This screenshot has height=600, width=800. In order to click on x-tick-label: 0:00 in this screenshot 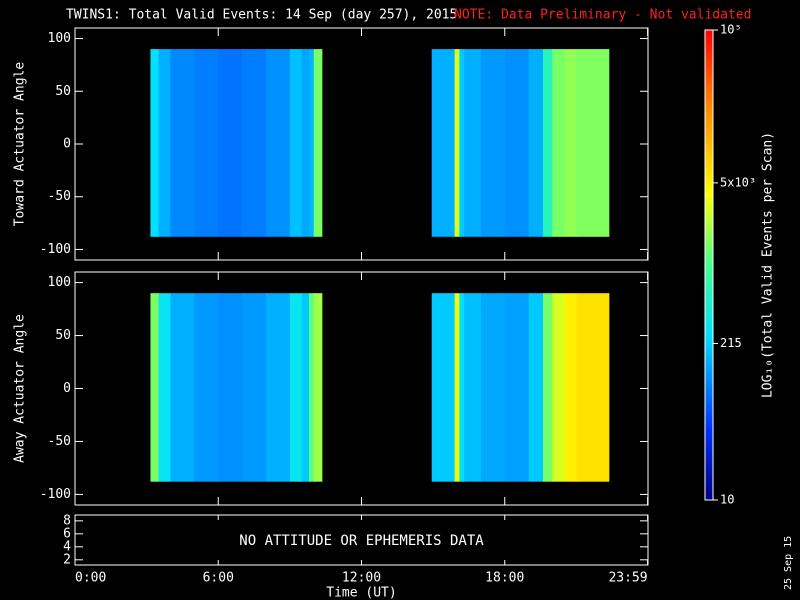, I will do `click(90, 578)`.